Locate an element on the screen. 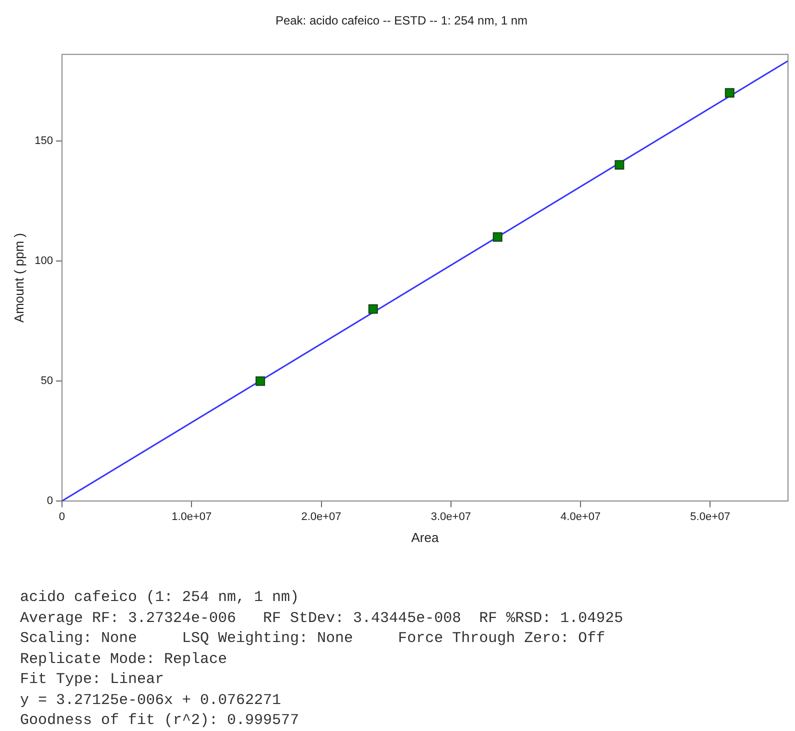  x-tick-label: 2.0e+07 is located at coordinates (321, 516).